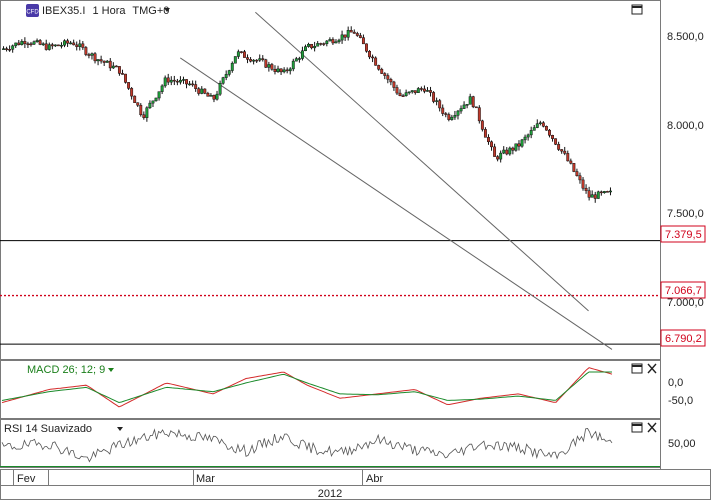  I want to click on macd-layer, so click(307, 387).